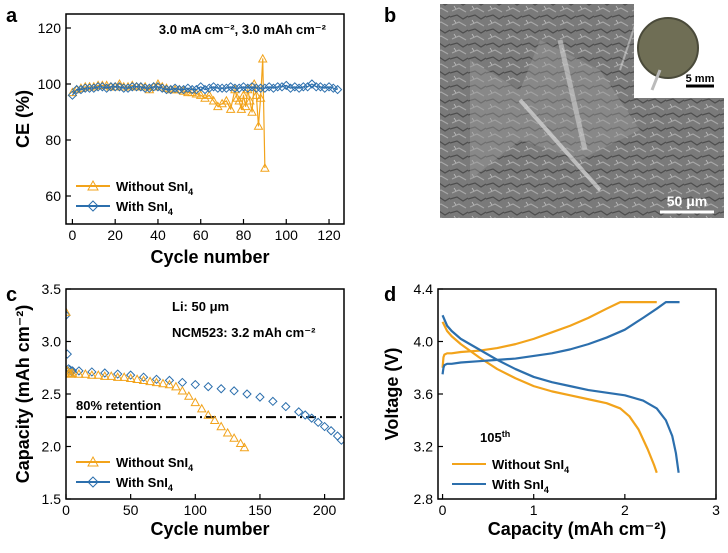 The height and width of the screenshot is (553, 728). Describe the element at coordinates (52, 394) in the screenshot. I see `y-tick-label: 2.5` at that location.